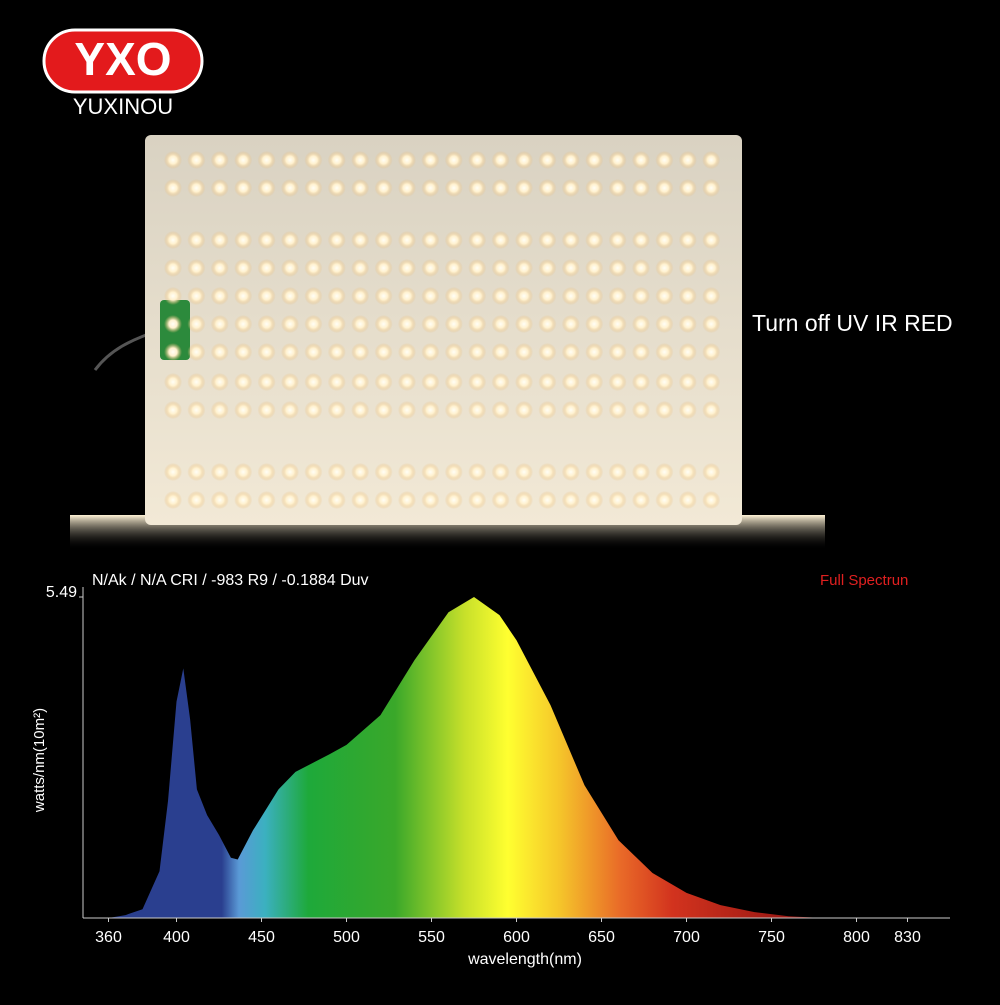 The image size is (1000, 1005). What do you see at coordinates (864, 580) in the screenshot?
I see `chart-subtitle: Full Spectrun` at bounding box center [864, 580].